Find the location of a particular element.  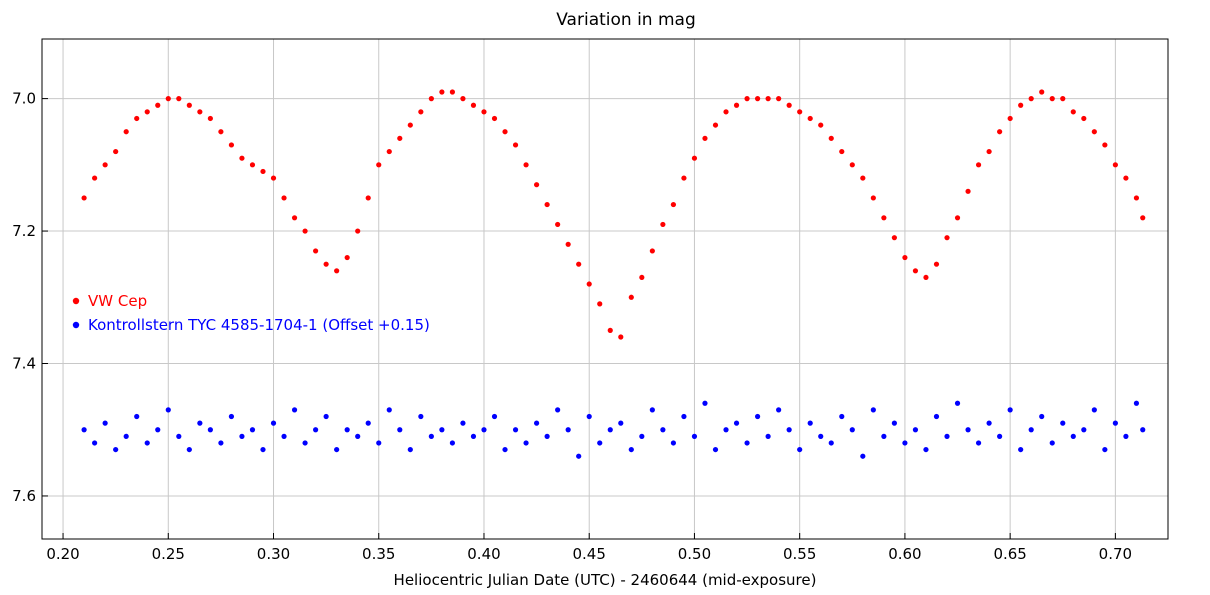

x-tick-label: 0.65 is located at coordinates (1009, 554).